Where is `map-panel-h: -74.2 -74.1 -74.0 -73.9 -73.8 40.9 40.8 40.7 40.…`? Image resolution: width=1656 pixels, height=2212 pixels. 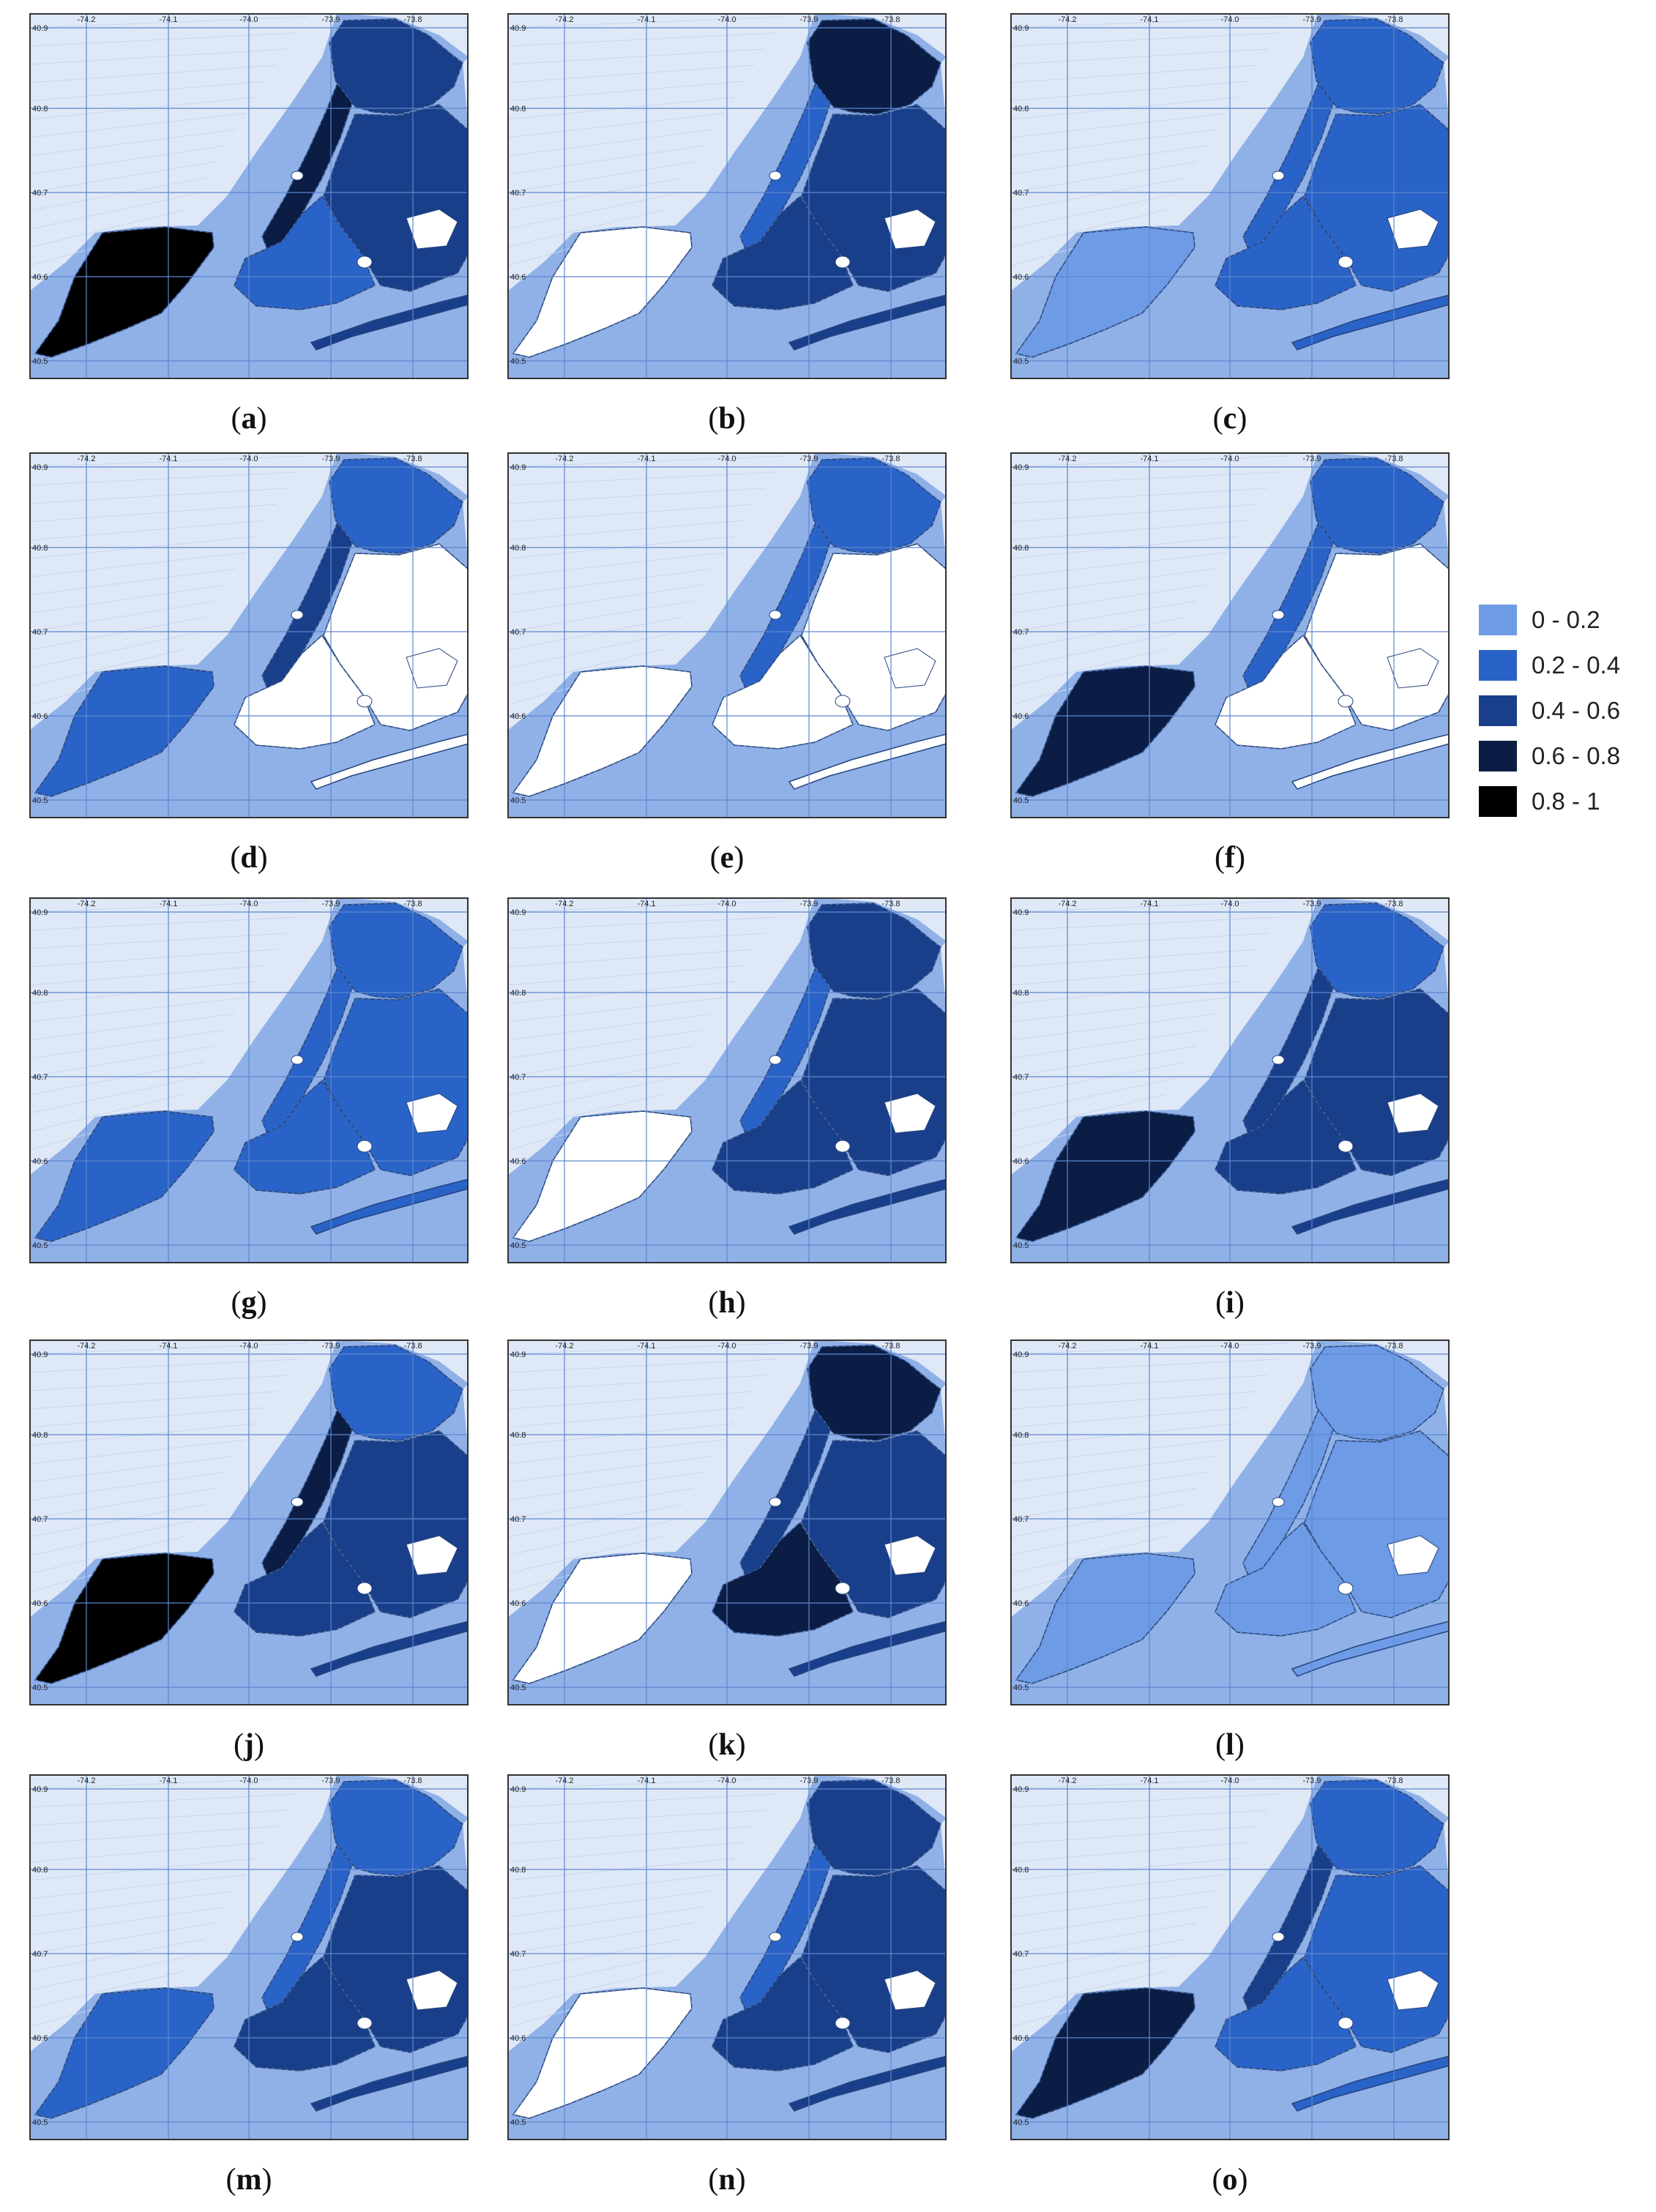 map-panel-h: -74.2 -74.1 -74.0 -73.9 -73.8 40.9 40.8 40.7 40.… is located at coordinates (727, 1109).